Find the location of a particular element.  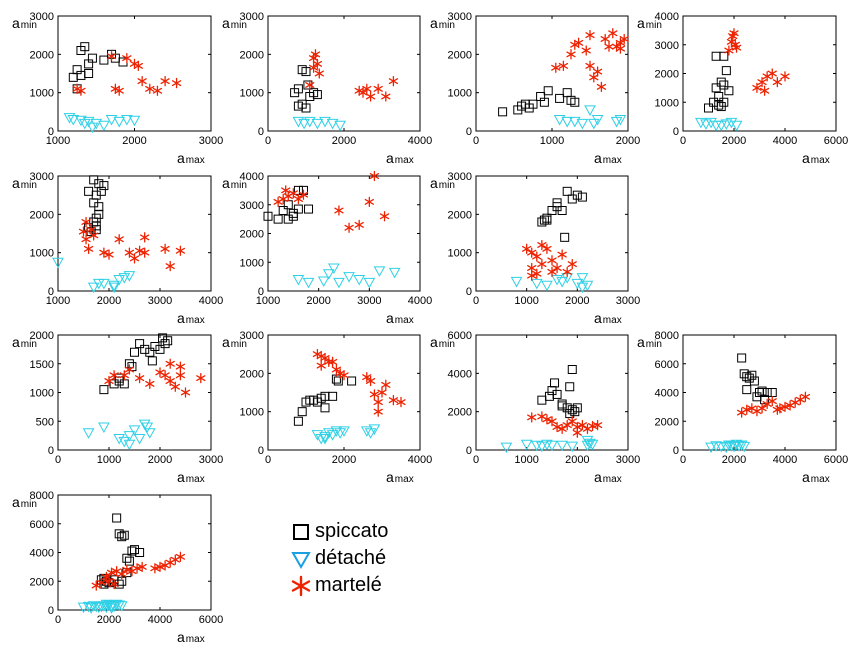

x-tick-label: 0 is located at coordinates (268, 460).